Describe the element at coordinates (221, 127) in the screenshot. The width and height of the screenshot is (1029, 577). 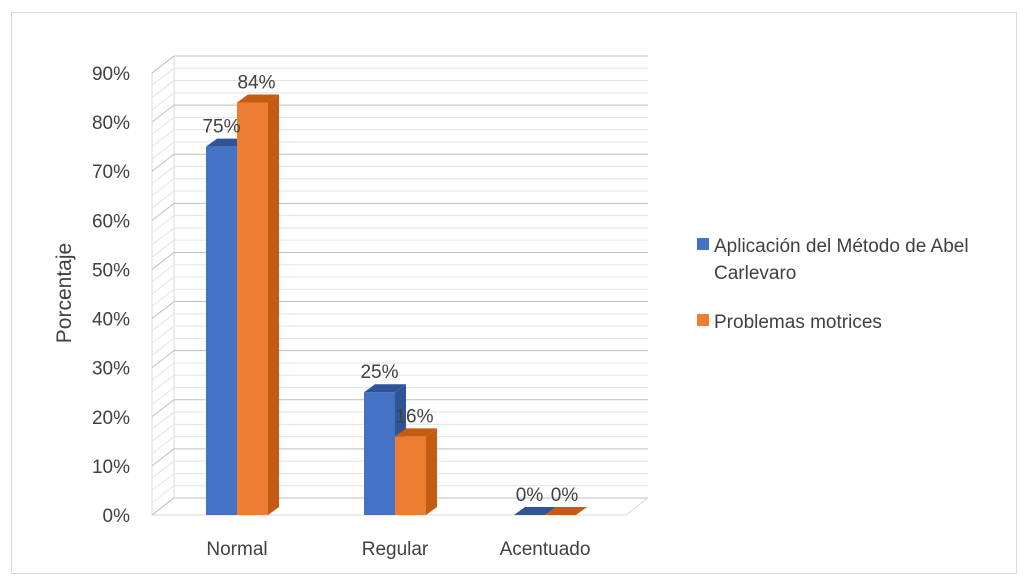
I see `data-label: 75%` at that location.